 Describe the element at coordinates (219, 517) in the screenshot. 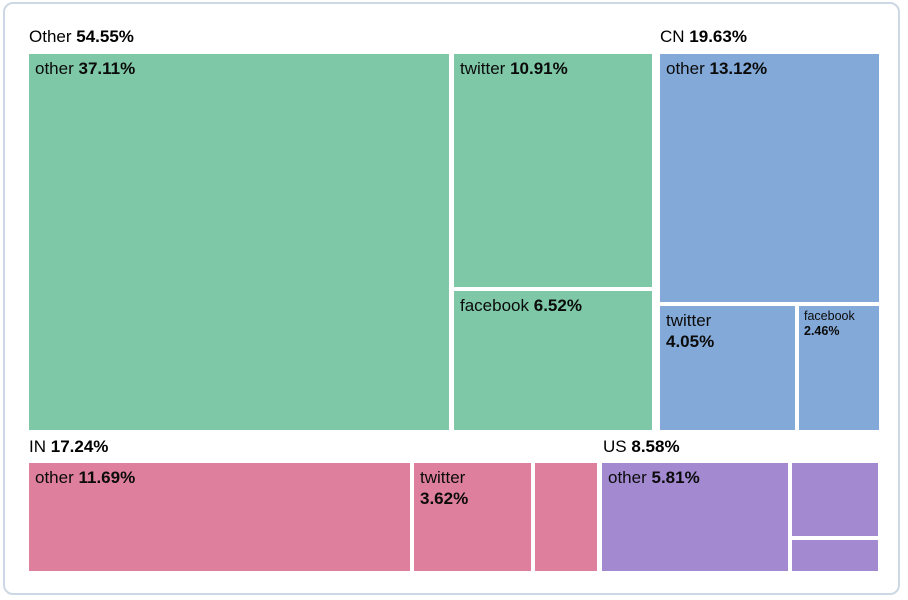

I see `treemap-cell-in-other: other 11.69%` at that location.